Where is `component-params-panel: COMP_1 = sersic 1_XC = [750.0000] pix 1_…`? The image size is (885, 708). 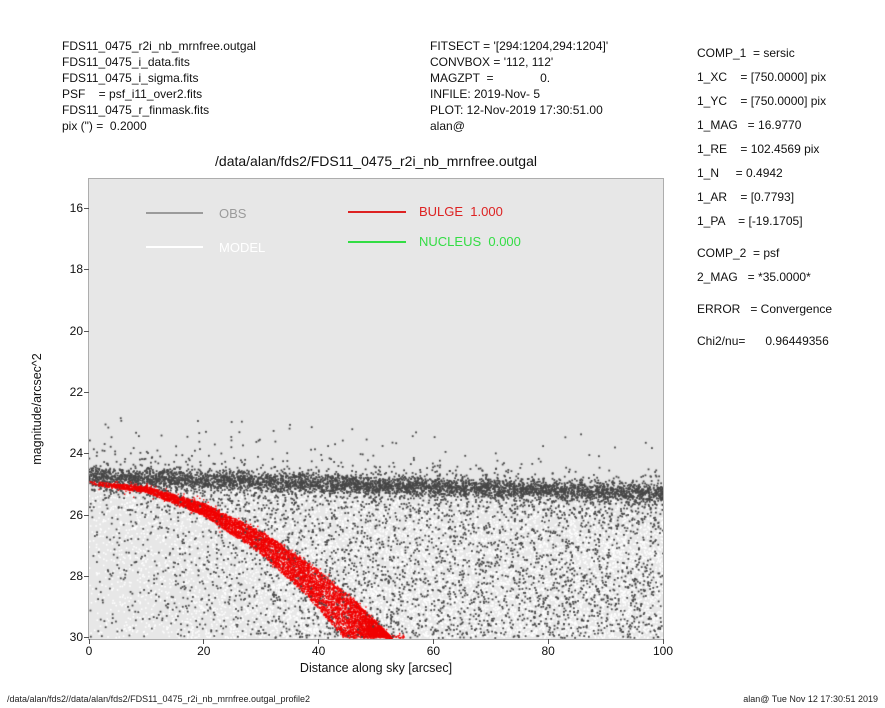
component-params-panel: COMP_1 = sersic 1_XC = [750.0000] pix 1_… is located at coordinates (764, 203).